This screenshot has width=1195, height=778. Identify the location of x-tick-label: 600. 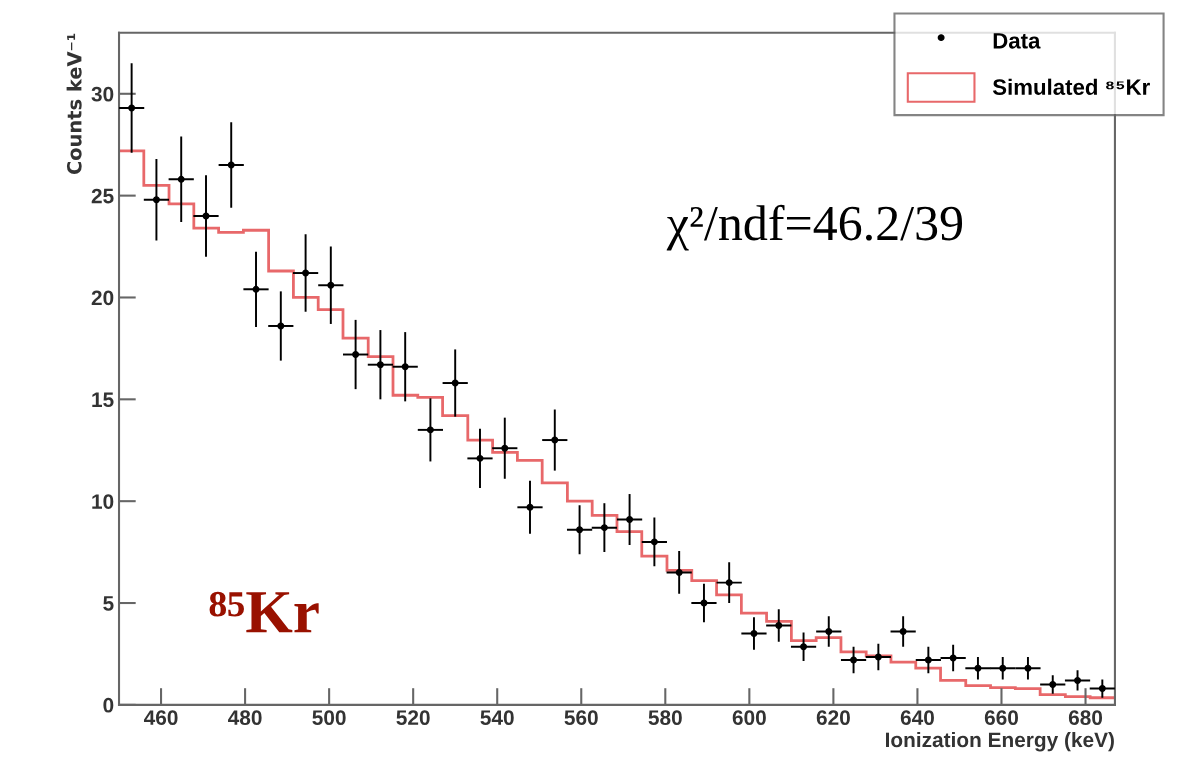
(749, 718).